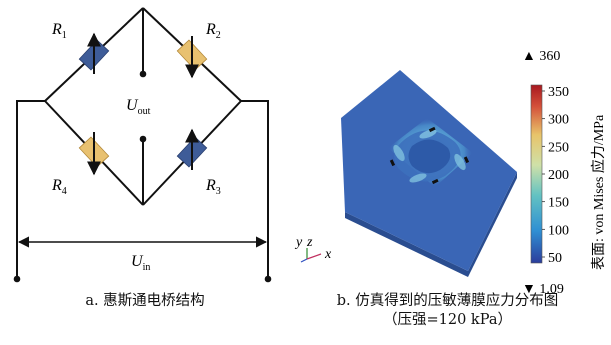 The width and height of the screenshot is (611, 345). What do you see at coordinates (298, 242) in the screenshot?
I see `axis-label-y: y` at bounding box center [298, 242].